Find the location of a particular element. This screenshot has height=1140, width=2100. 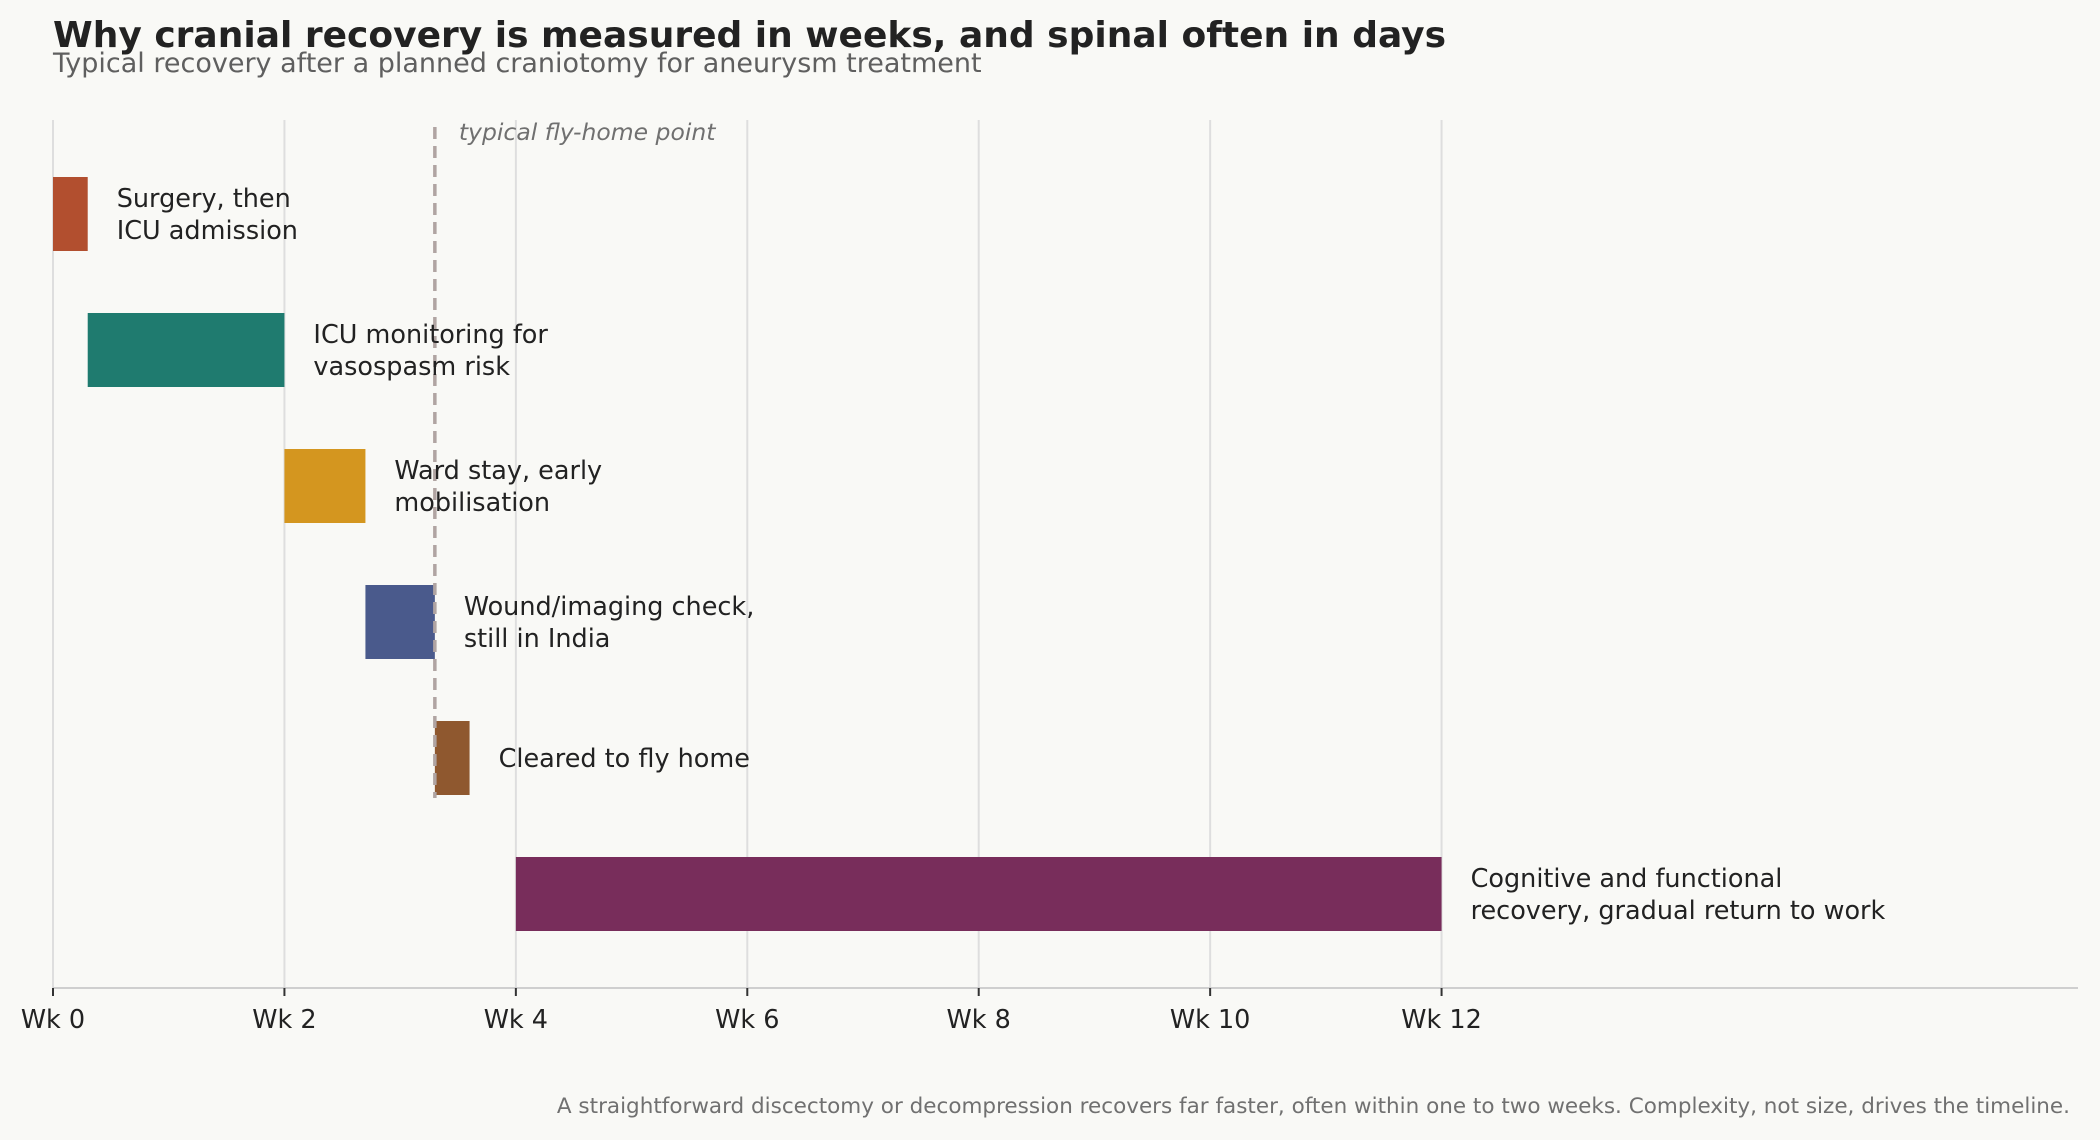

bar-label: Wound/imaging check, is located at coordinates (609, 607).